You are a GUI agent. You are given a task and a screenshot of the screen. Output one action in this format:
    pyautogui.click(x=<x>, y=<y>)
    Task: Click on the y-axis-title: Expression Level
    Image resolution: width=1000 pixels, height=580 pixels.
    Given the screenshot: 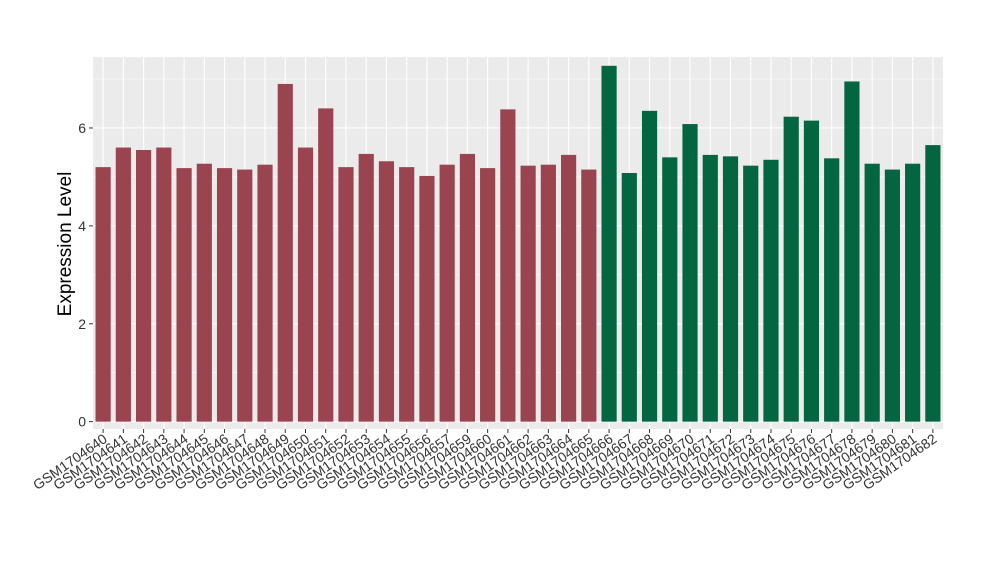 What is the action you would take?
    pyautogui.click(x=65, y=244)
    